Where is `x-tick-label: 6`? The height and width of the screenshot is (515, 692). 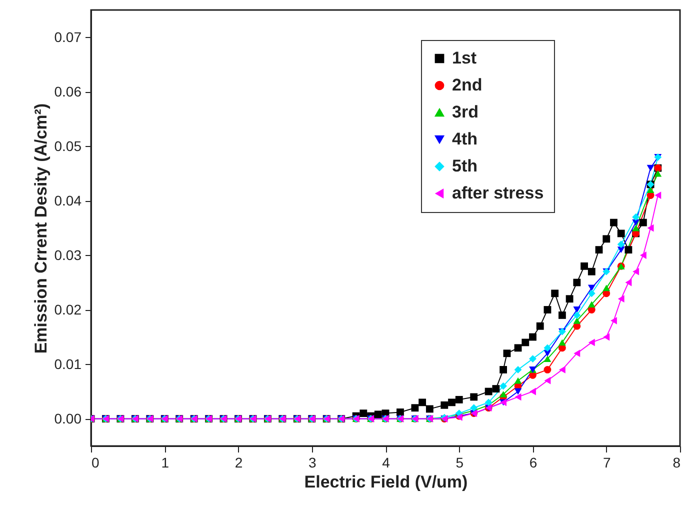 x-tick-label: 6 is located at coordinates (533, 462).